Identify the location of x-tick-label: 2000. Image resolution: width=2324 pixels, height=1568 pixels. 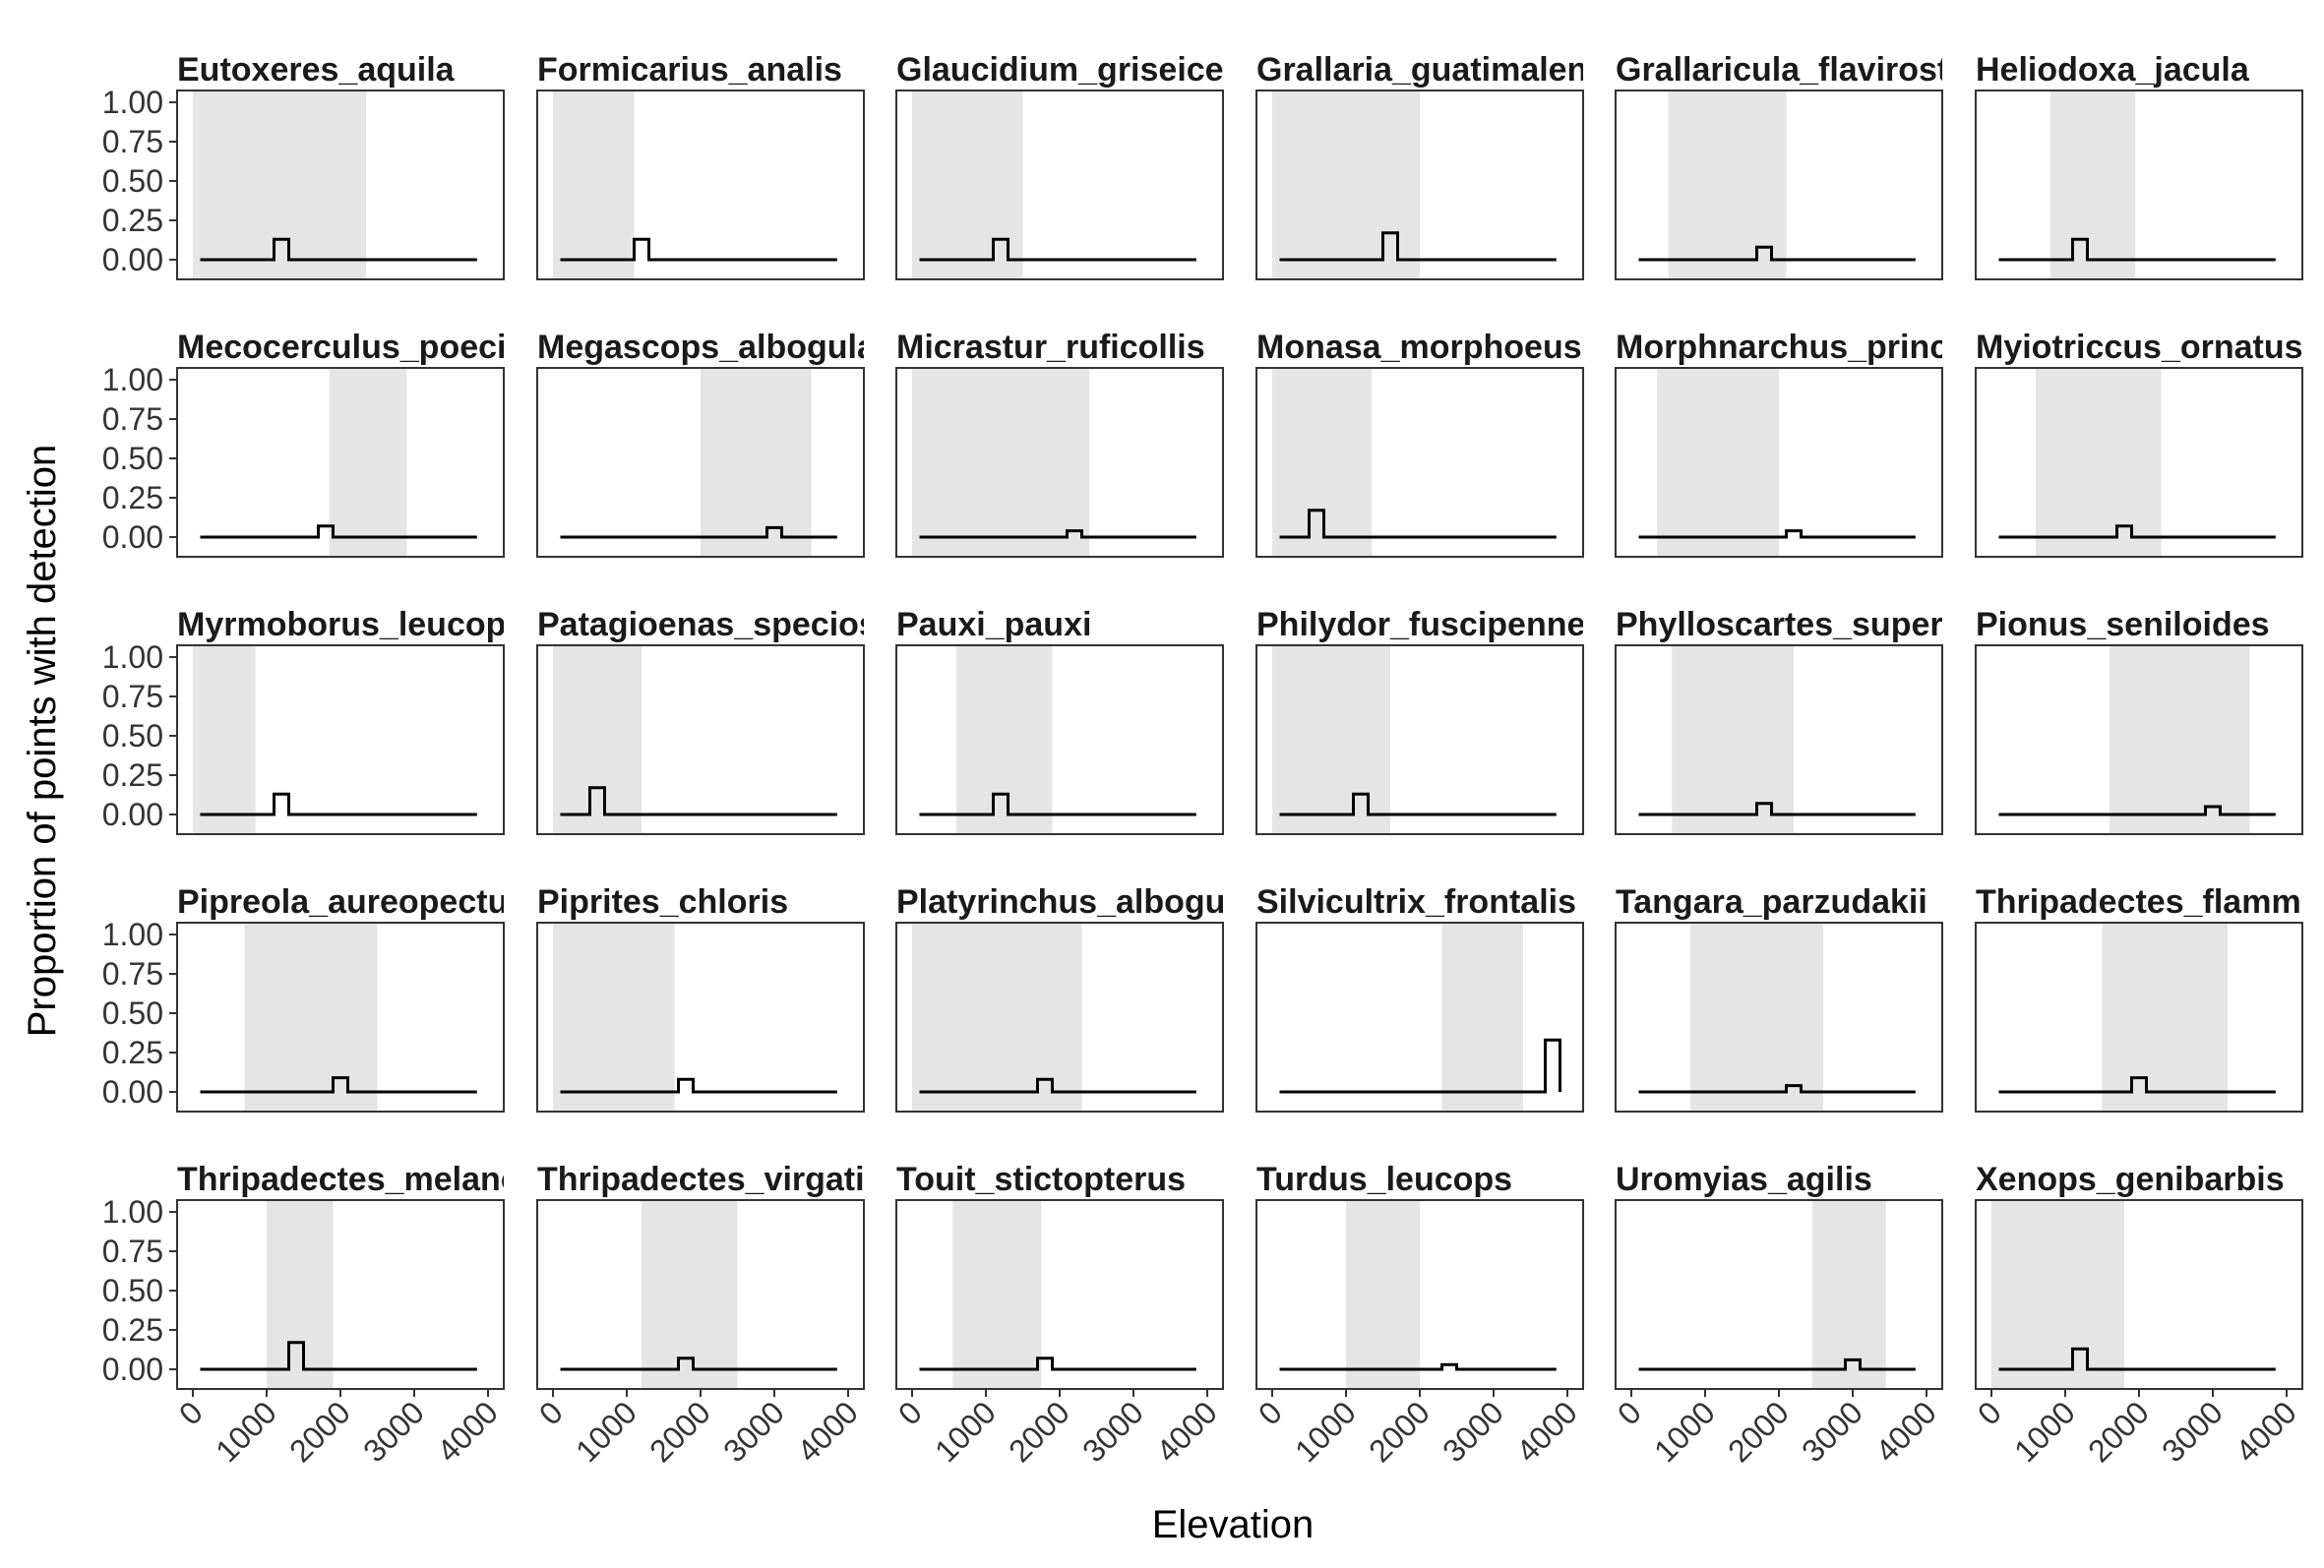
(679, 1431).